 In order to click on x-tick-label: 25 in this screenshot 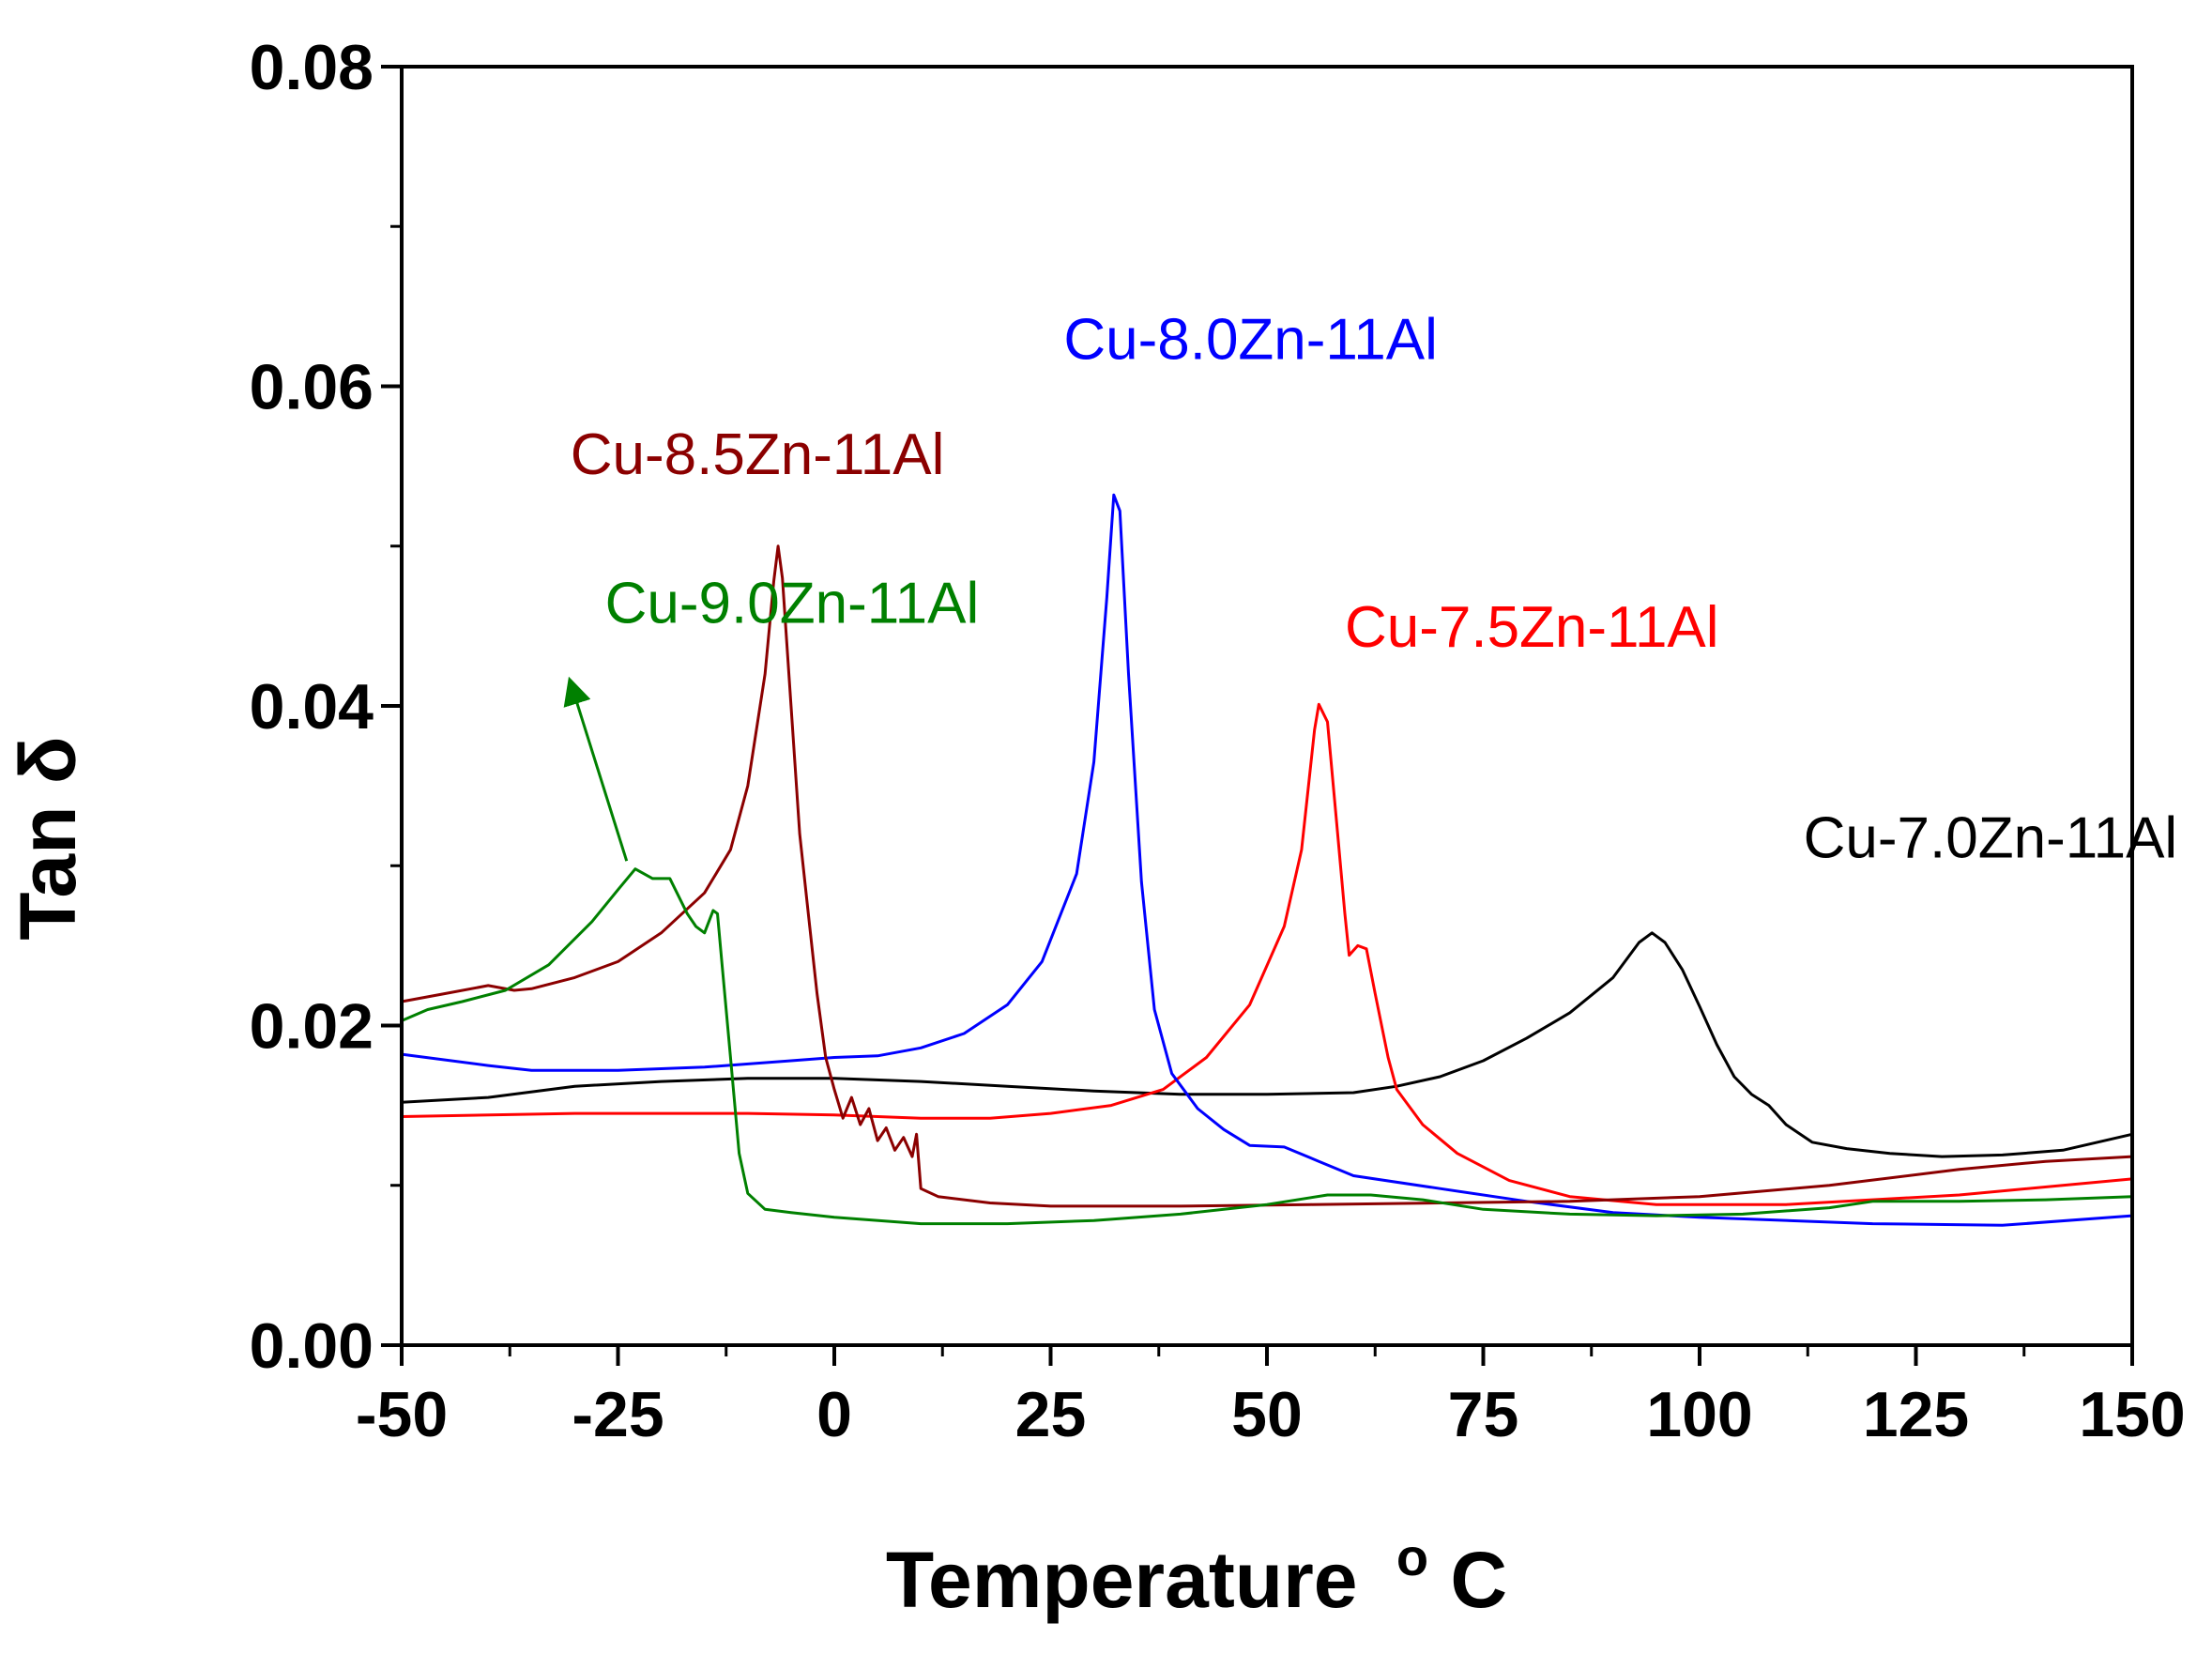, I will do `click(1051, 1414)`.